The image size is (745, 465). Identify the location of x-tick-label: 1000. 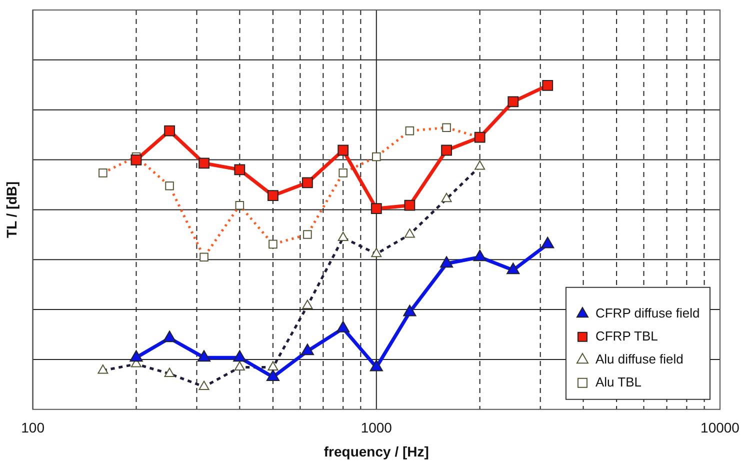
(376, 428).